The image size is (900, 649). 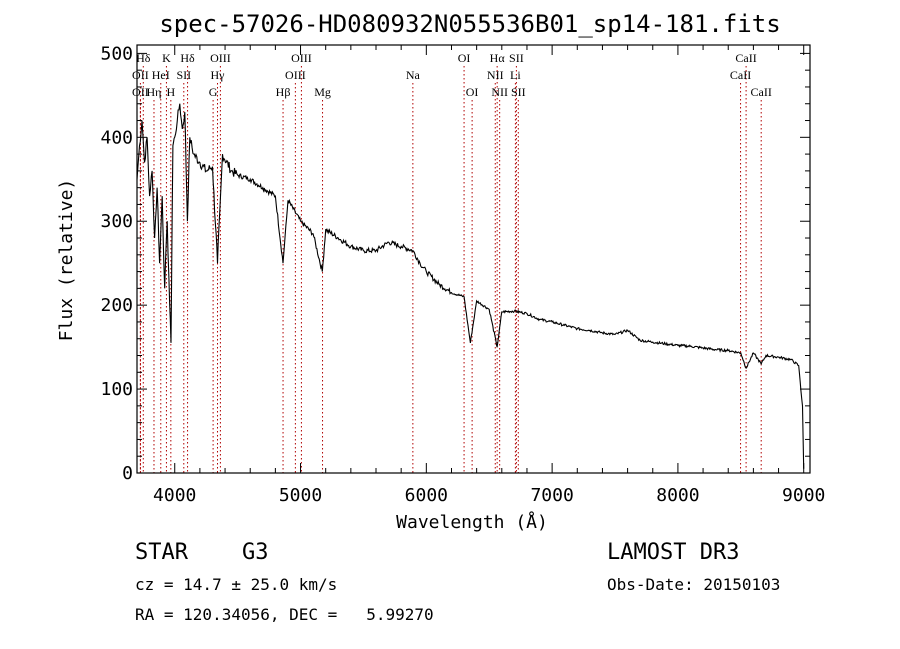 What do you see at coordinates (116, 137) in the screenshot?
I see `y-tick-label: 400` at bounding box center [116, 137].